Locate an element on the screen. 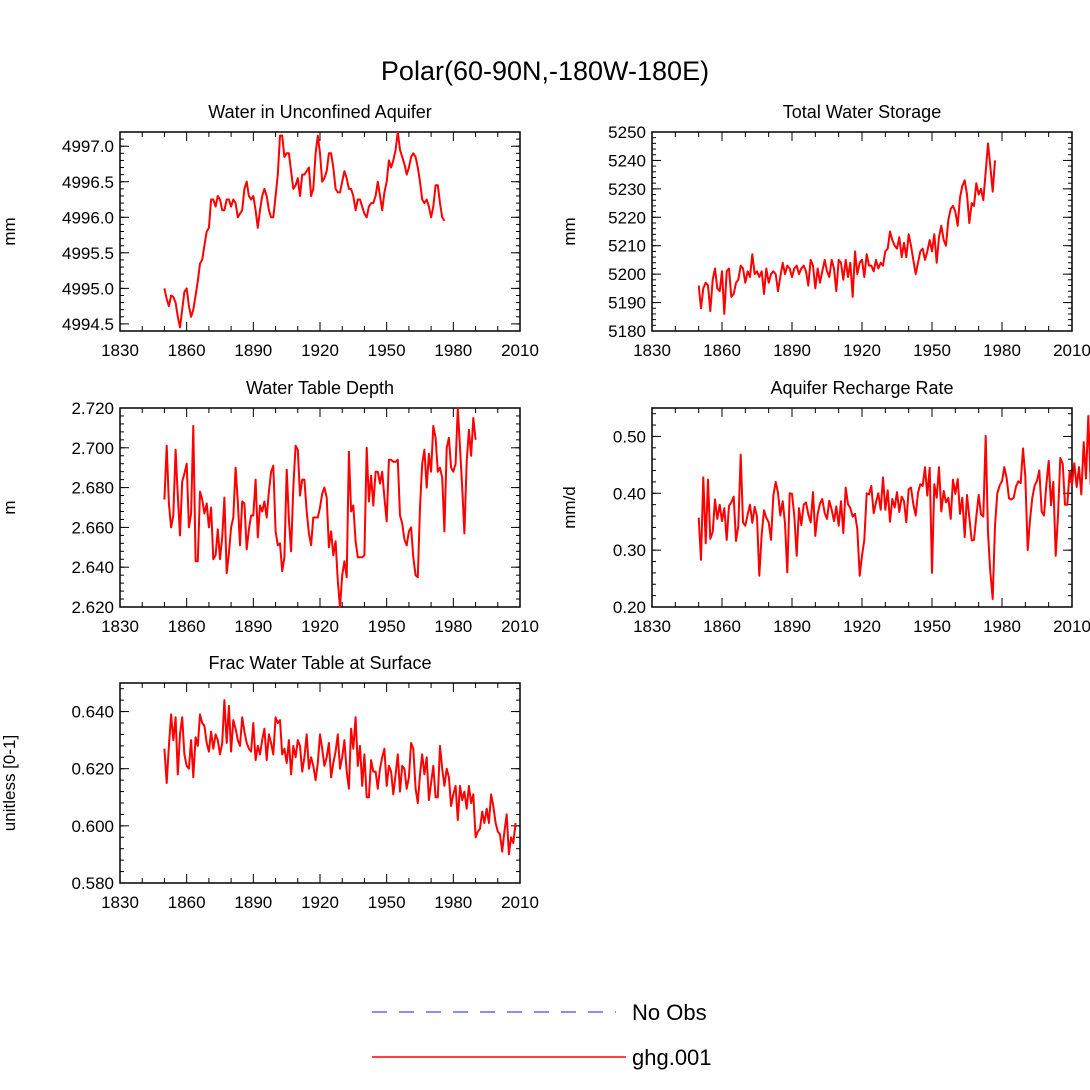 The image size is (1090, 1090). y-tick-label: 4996.0 is located at coordinates (88, 217).